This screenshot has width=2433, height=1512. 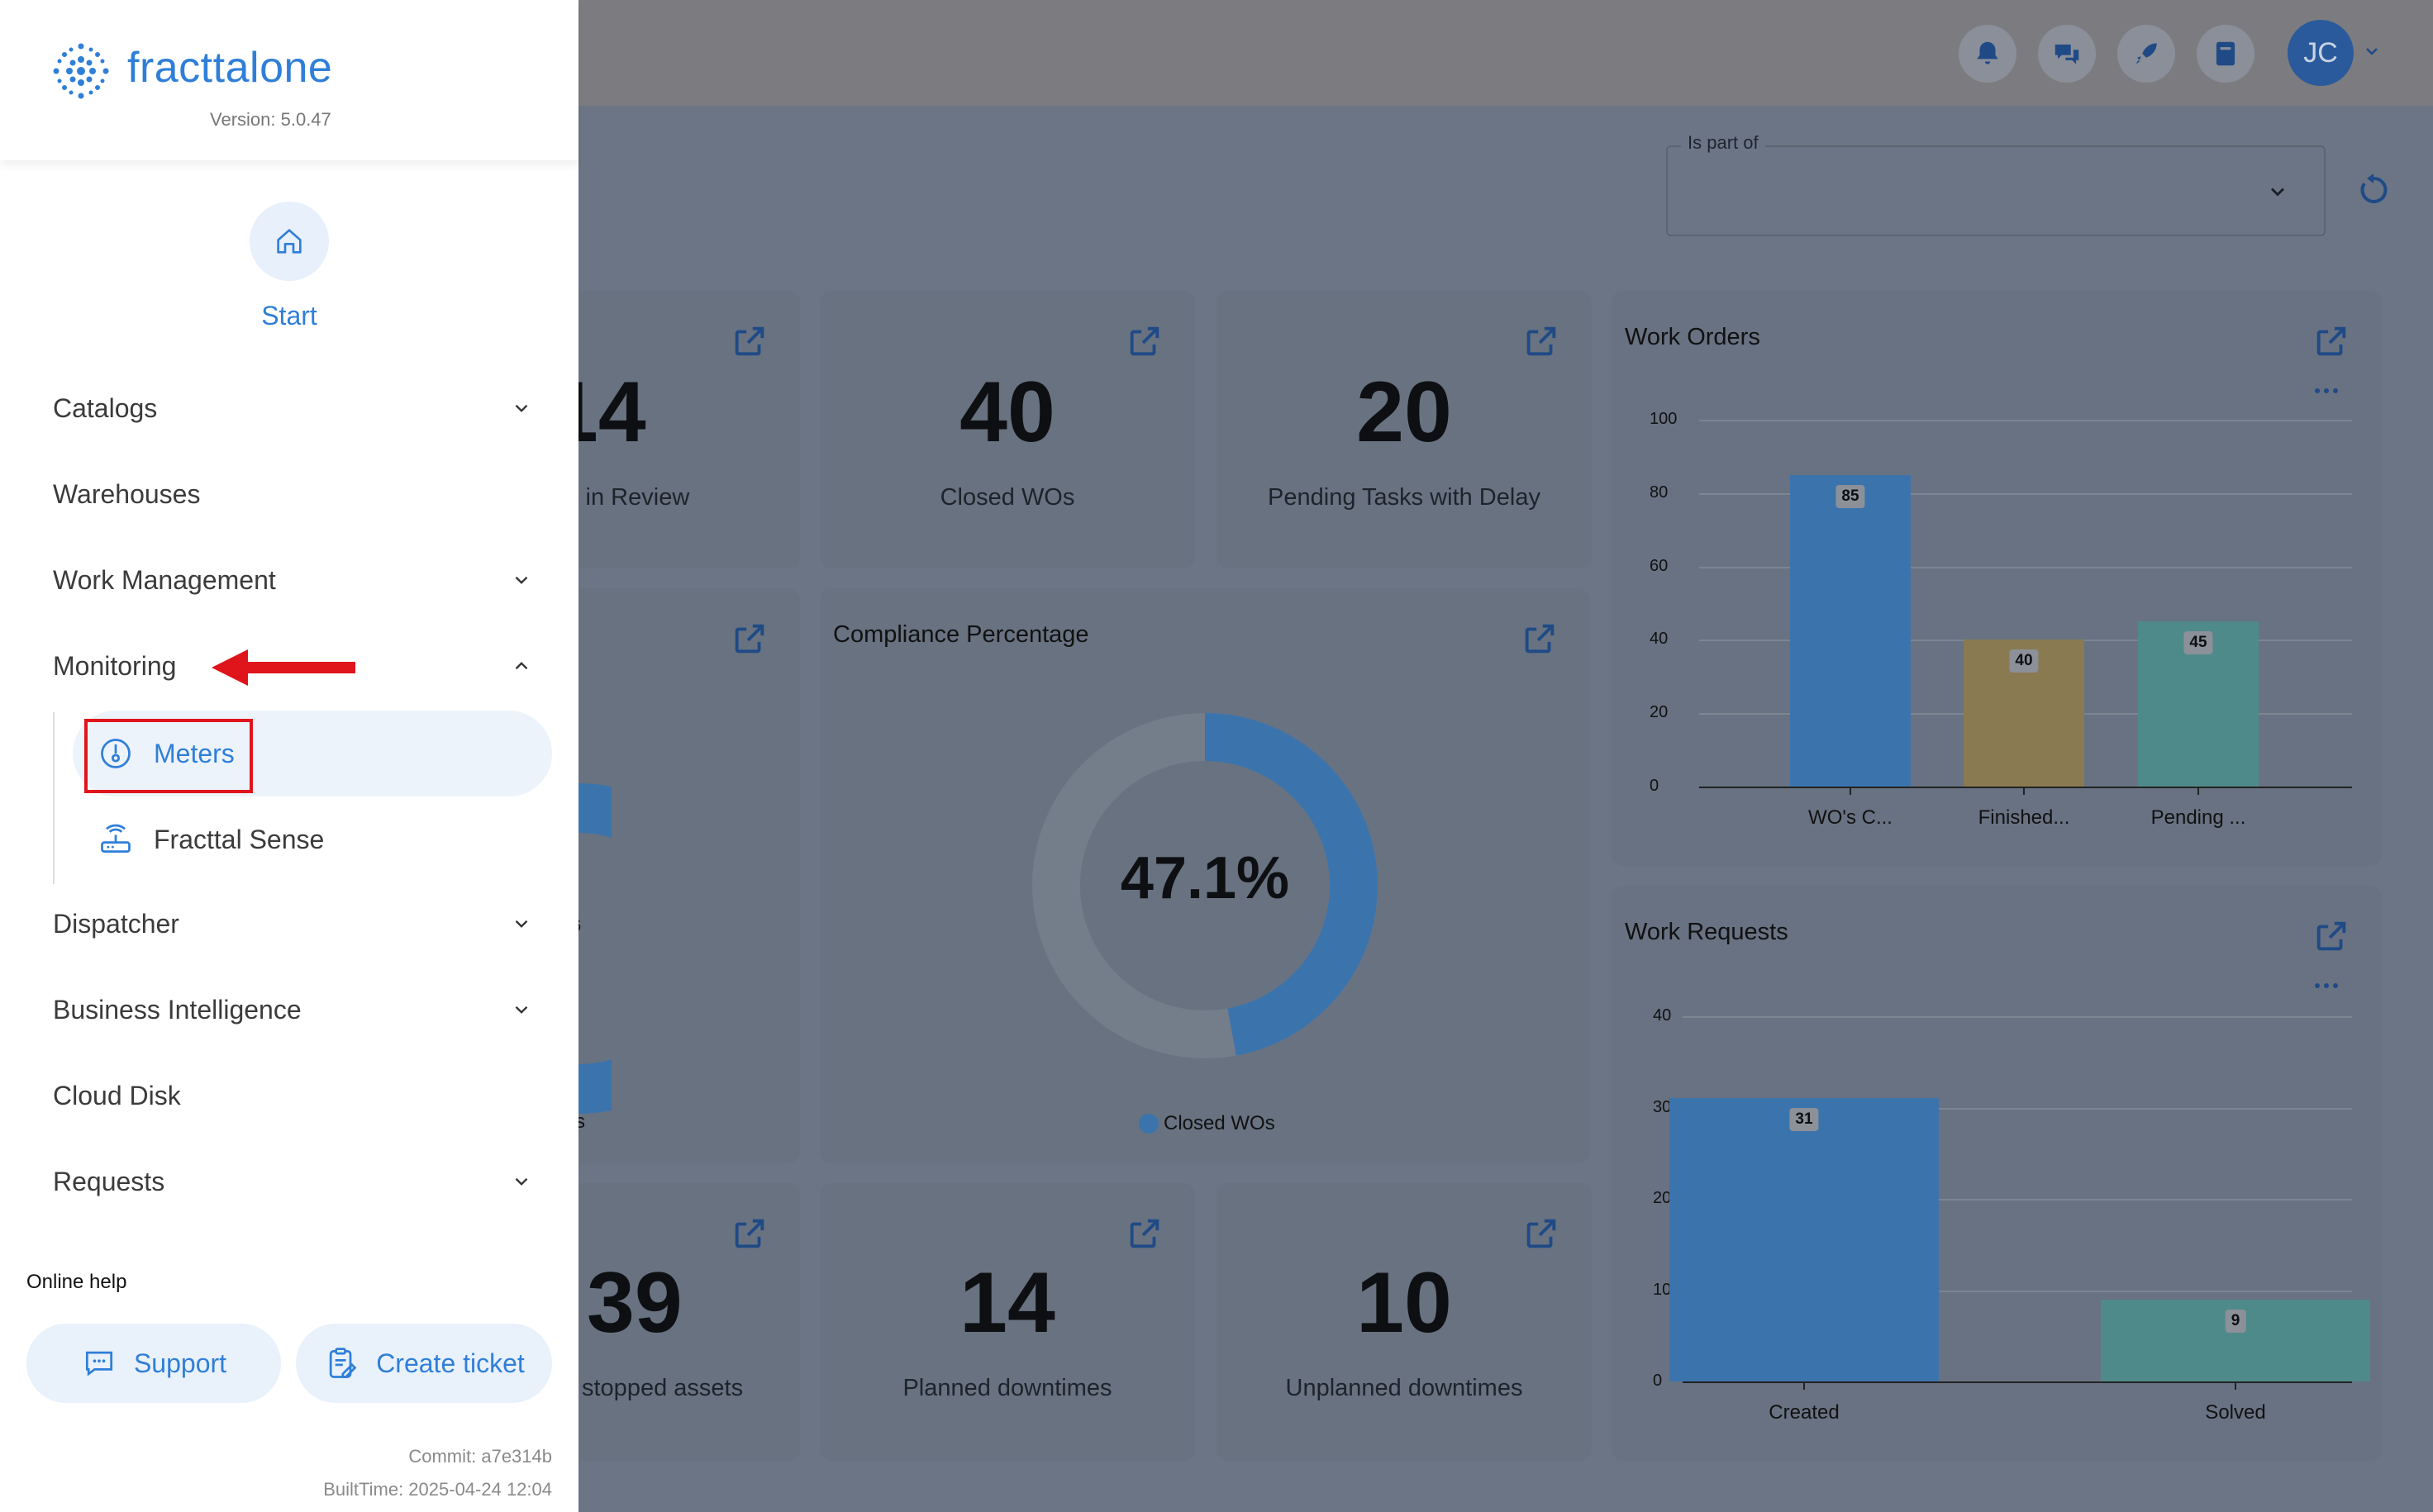 What do you see at coordinates (76, 1282) in the screenshot?
I see `online-help-title: Online help` at bounding box center [76, 1282].